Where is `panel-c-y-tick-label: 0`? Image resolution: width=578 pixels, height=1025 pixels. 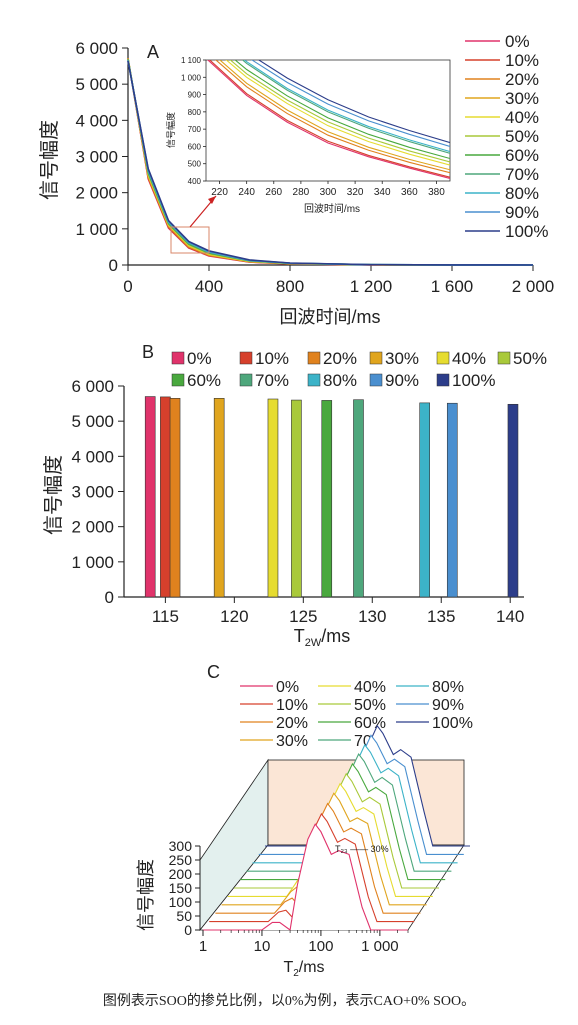
panel-c-y-tick-label: 0 is located at coordinates (188, 930).